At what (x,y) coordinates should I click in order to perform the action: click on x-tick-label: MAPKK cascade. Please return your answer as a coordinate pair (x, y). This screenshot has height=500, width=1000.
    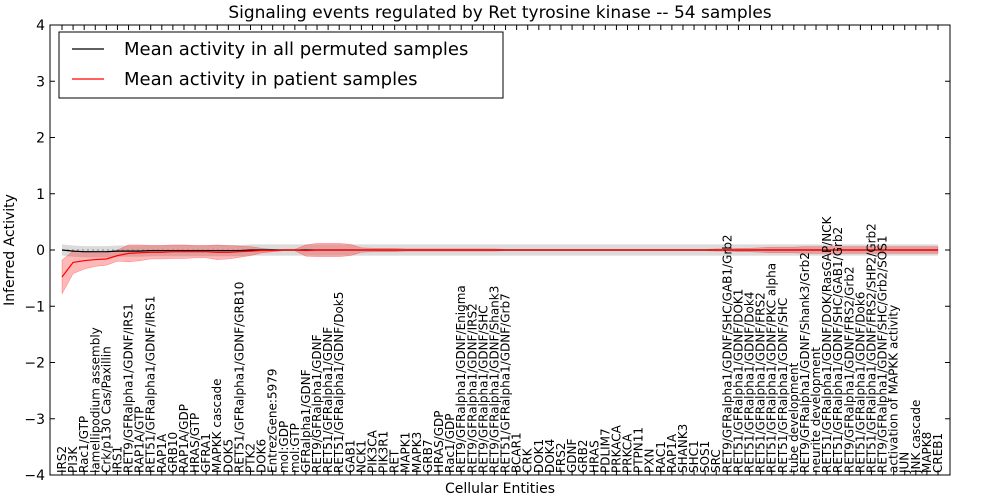
    Looking at the image, I should click on (217, 425).